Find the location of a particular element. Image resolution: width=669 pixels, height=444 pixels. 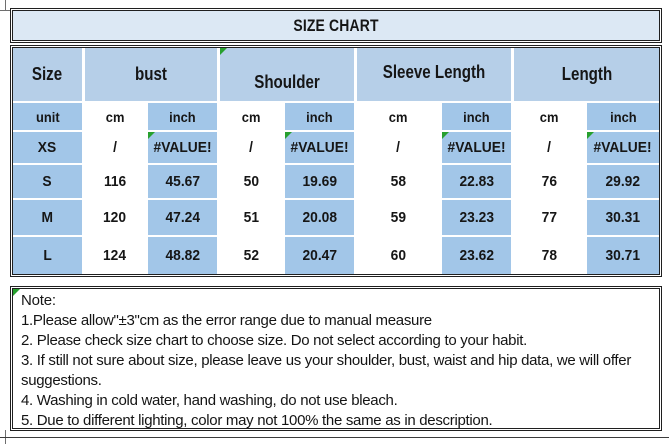

value-cell: 23.23 is located at coordinates (476, 217).